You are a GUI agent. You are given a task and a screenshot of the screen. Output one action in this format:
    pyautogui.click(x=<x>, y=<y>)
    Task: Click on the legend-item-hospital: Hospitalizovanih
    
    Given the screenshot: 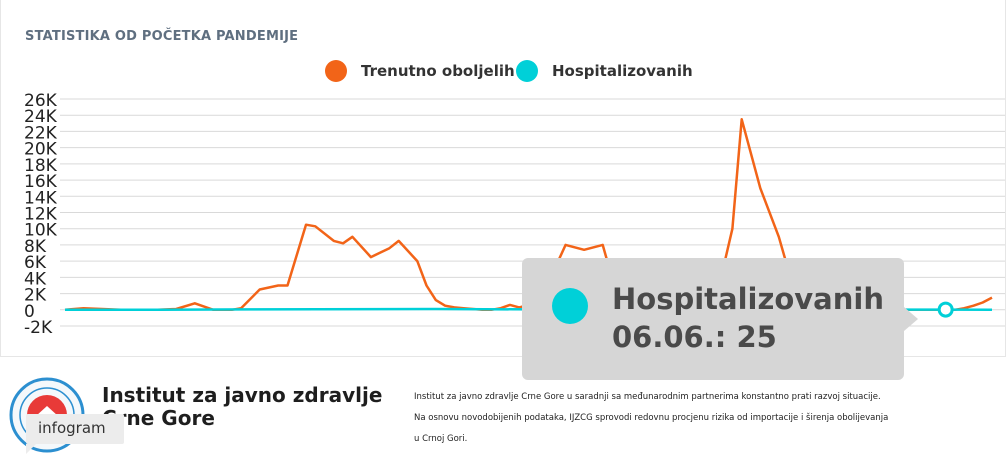 What is the action you would take?
    pyautogui.click(x=604, y=71)
    